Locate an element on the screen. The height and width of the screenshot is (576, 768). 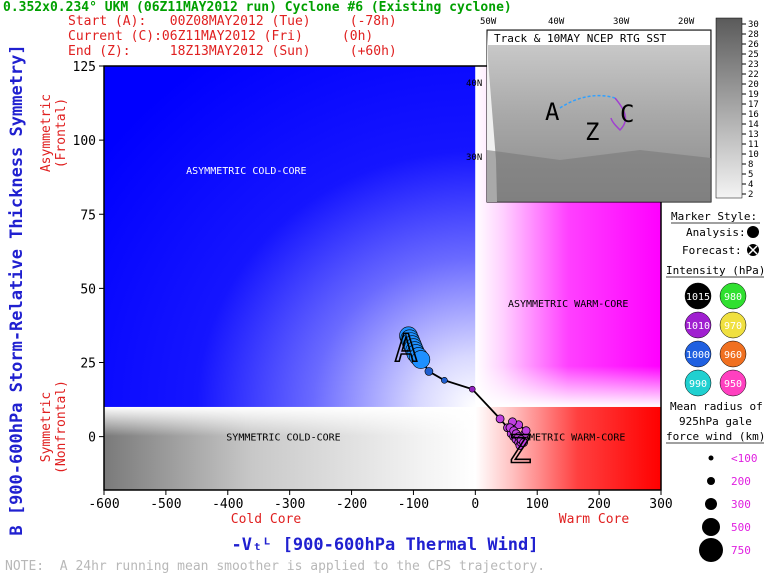
x-tick-label: 100 is located at coordinates (536, 504).